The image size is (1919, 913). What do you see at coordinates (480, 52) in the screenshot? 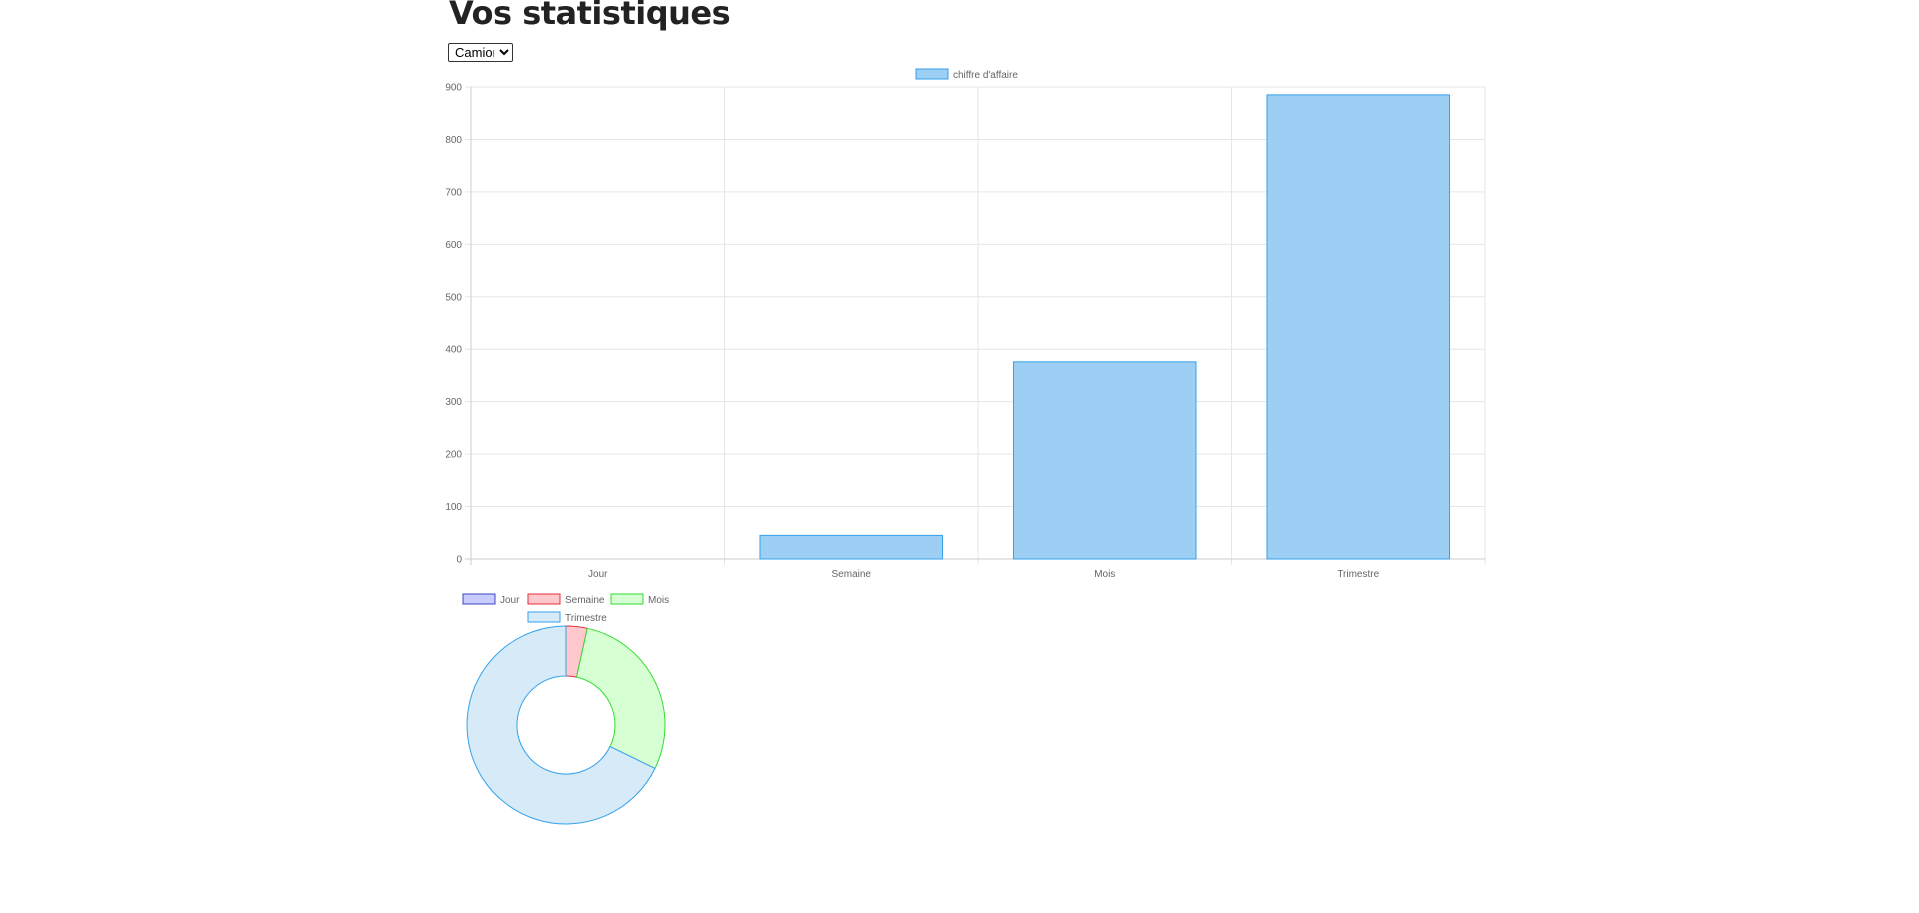
I see `vehicle-select: Camion` at bounding box center [480, 52].